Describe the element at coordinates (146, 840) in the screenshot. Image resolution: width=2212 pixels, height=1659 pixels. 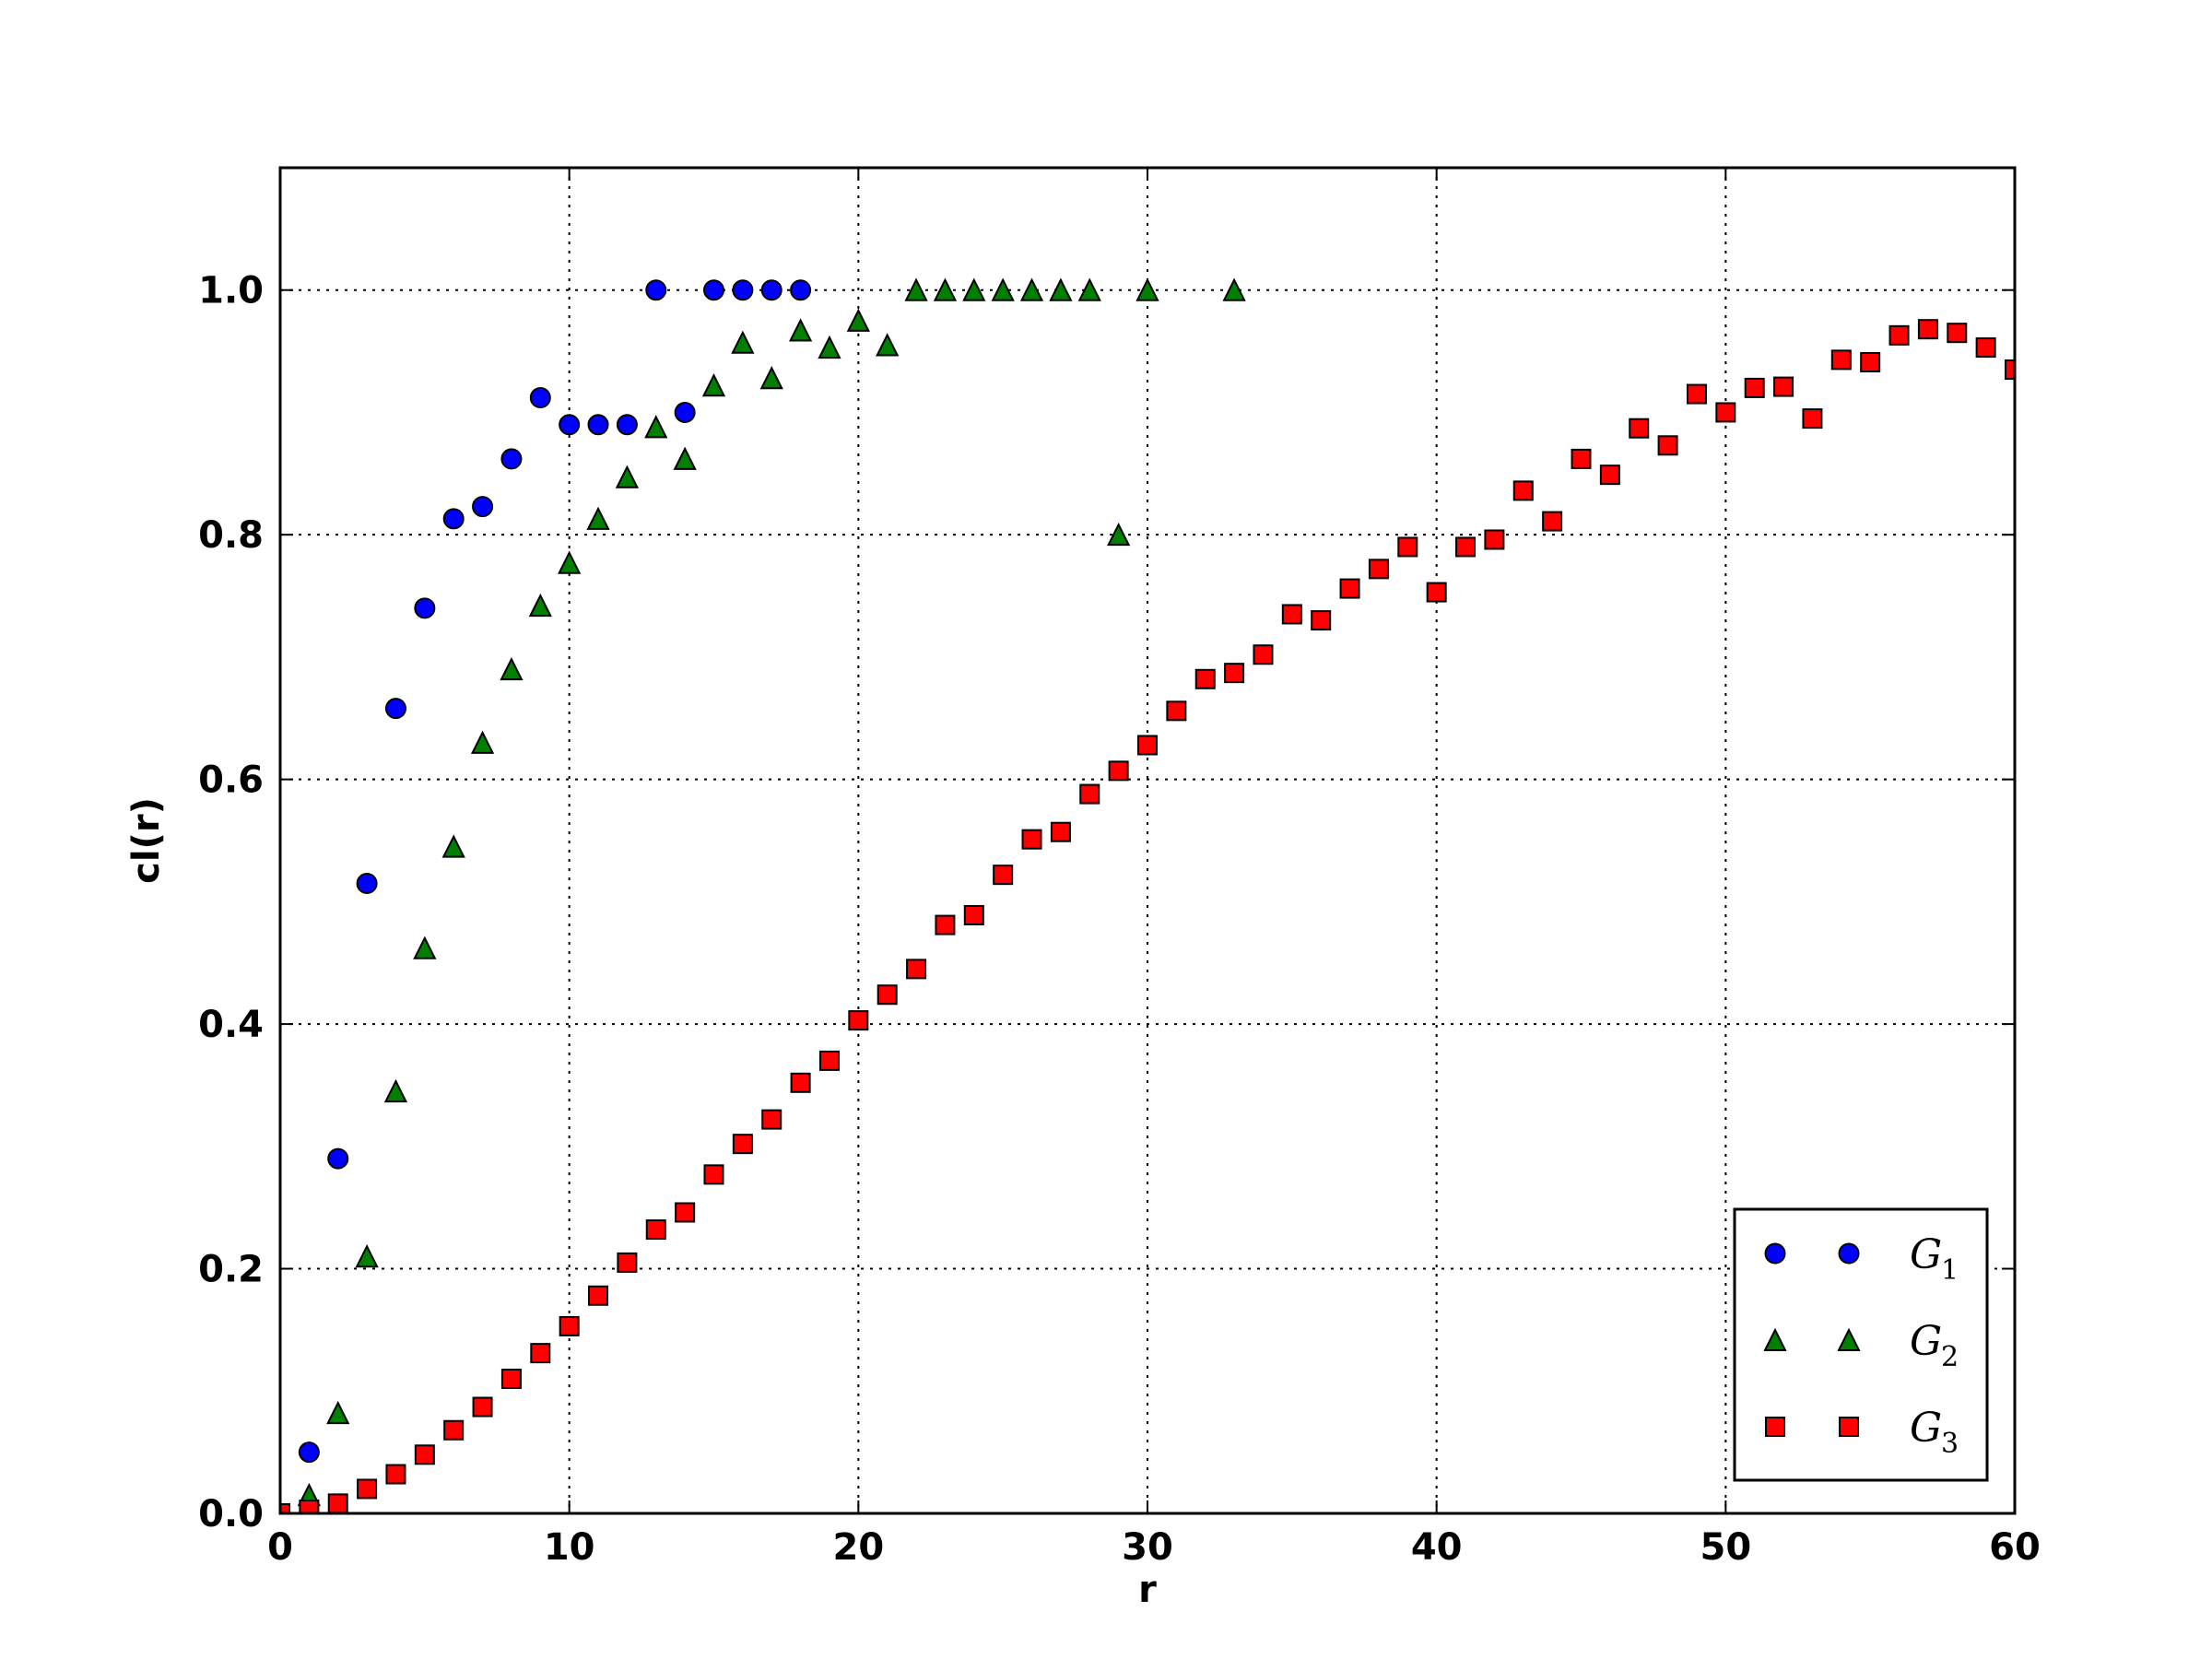
I see `y-axis-label: cl(r)` at that location.